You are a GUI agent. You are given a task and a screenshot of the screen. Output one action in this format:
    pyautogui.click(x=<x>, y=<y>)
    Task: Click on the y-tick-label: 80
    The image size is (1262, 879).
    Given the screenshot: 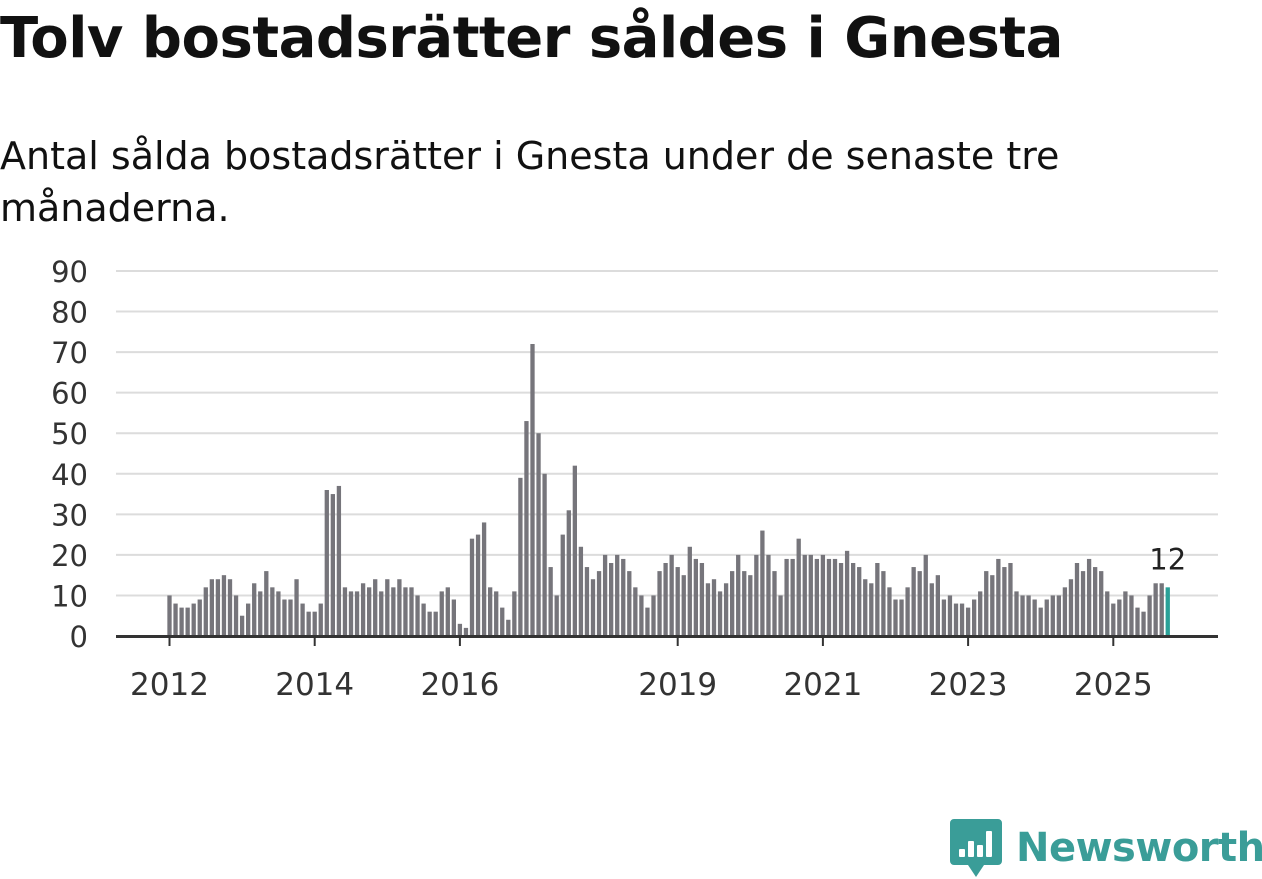 What is the action you would take?
    pyautogui.click(x=69, y=313)
    